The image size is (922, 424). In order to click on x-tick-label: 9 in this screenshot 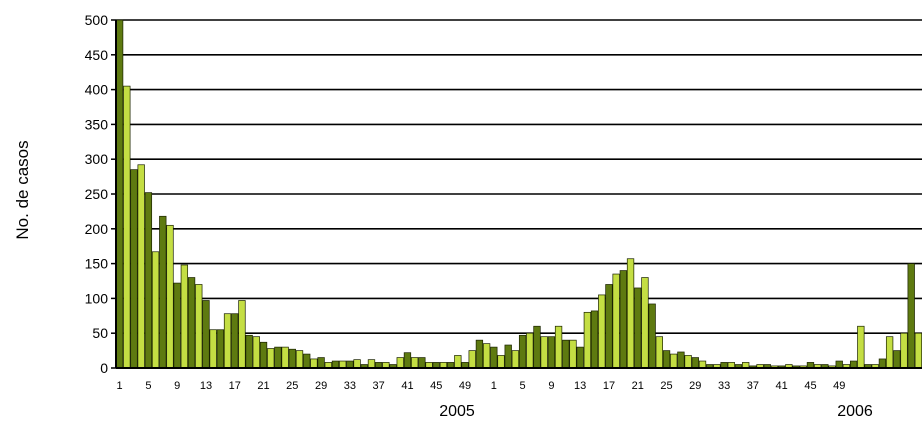, I will do `click(177, 386)`.